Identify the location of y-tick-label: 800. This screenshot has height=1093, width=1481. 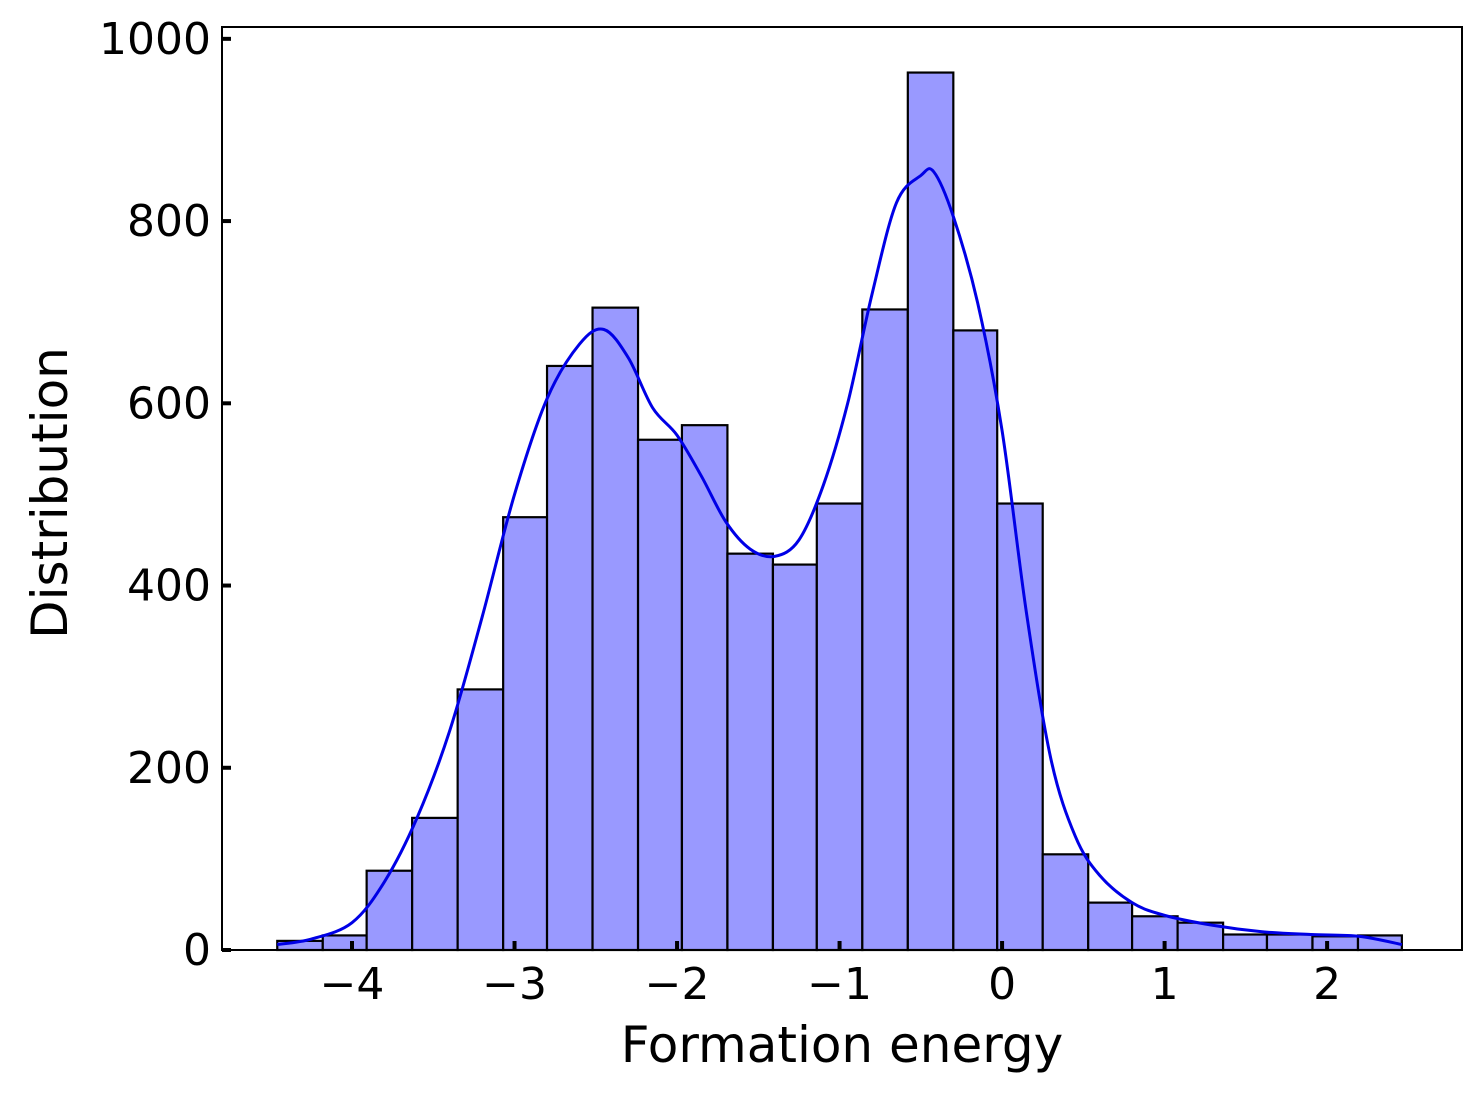
(169, 221).